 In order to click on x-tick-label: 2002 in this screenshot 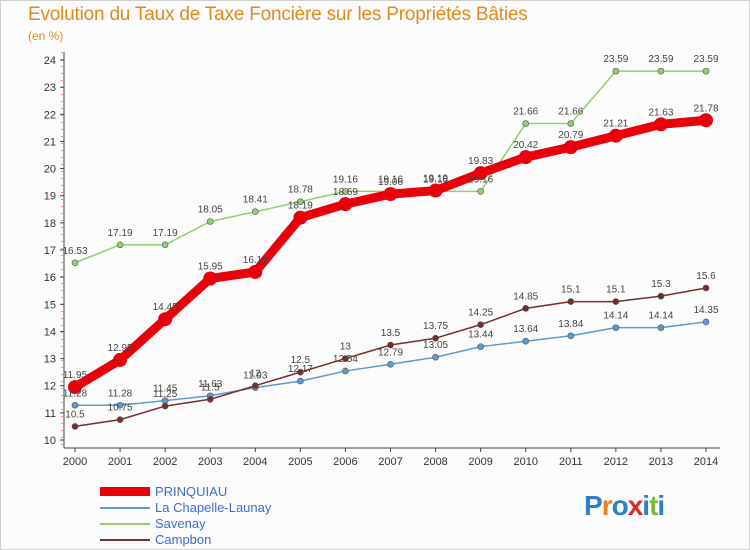, I will do `click(165, 462)`.